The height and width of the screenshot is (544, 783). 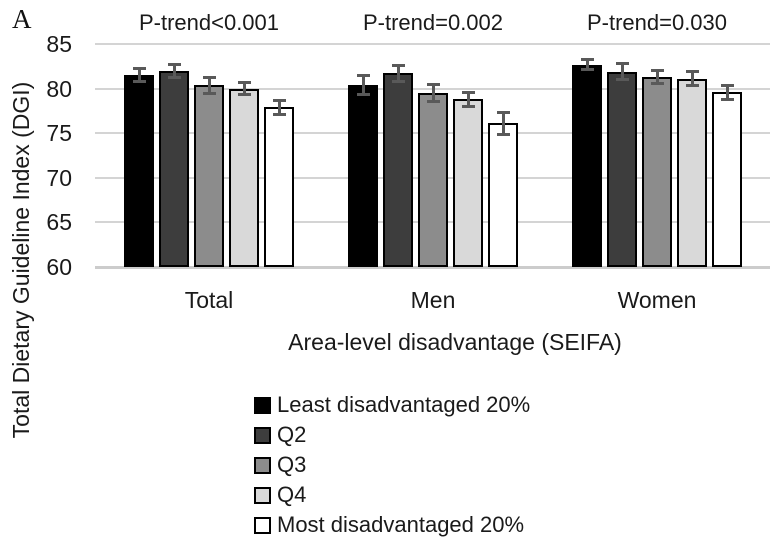 I want to click on legend-label: Q2, so click(x=292, y=434).